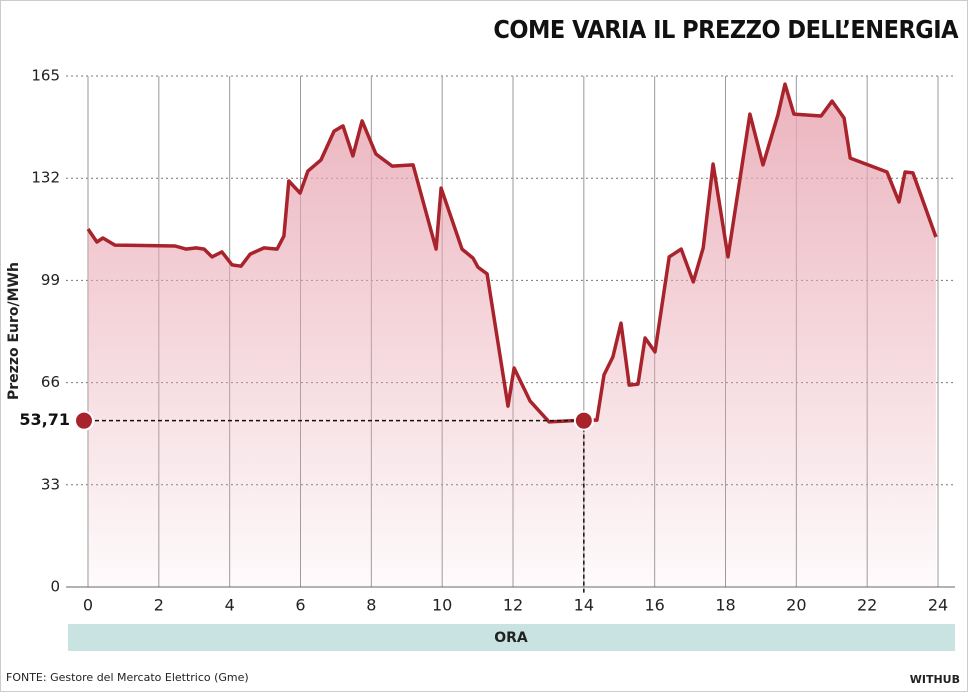 The height and width of the screenshot is (696, 968). Describe the element at coordinates (371, 605) in the screenshot. I see `x-tick-label: 8` at that location.